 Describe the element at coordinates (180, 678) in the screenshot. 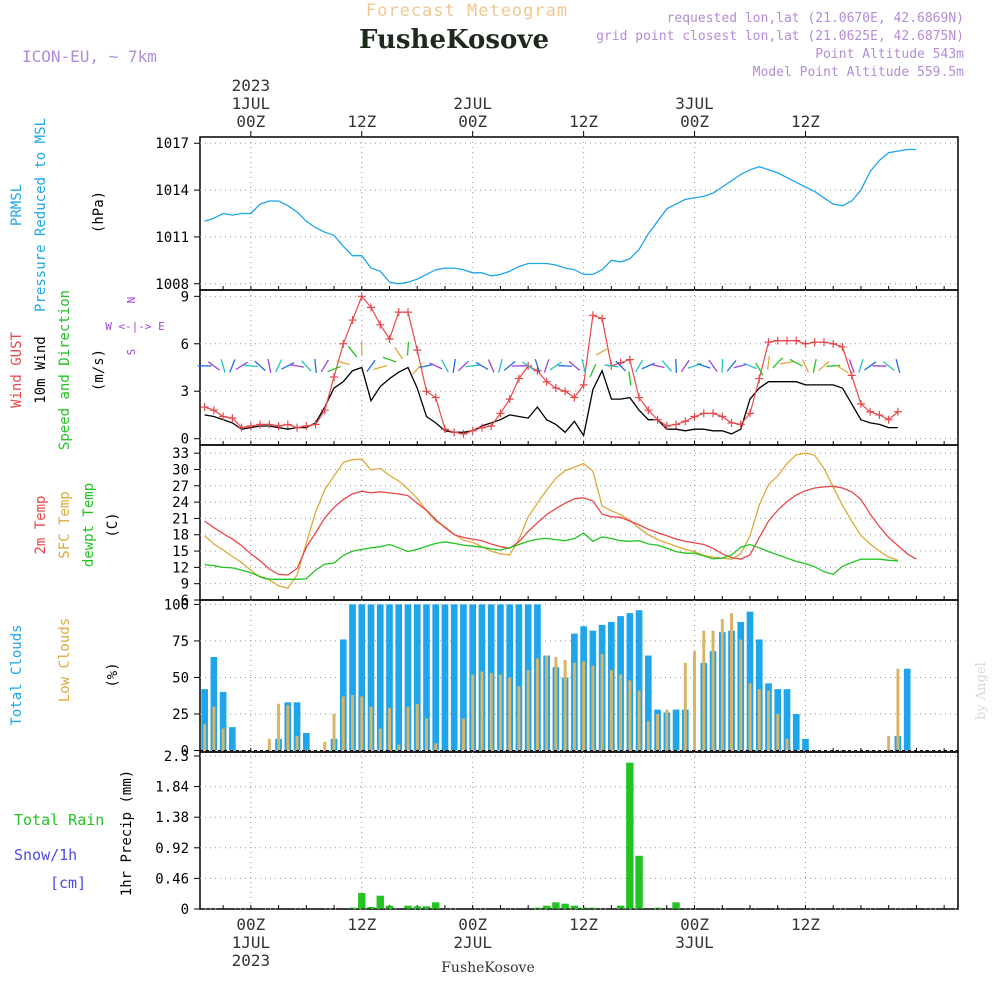

I see `y-tick-label: 50` at that location.